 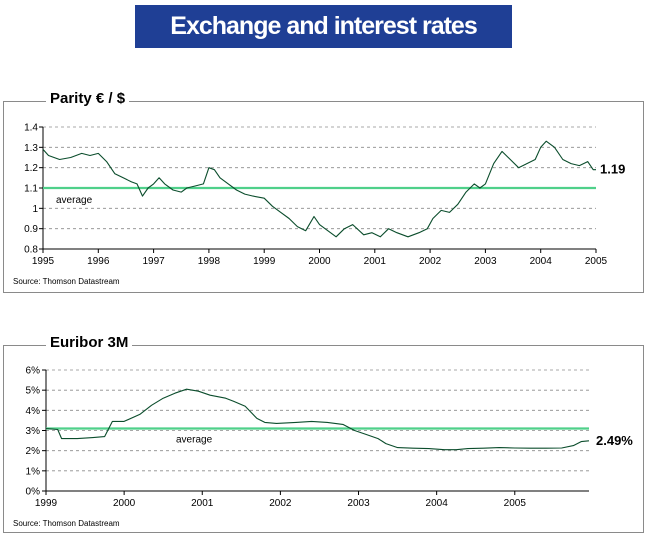 What do you see at coordinates (33, 451) in the screenshot?
I see `y-tick-label: 2%` at bounding box center [33, 451].